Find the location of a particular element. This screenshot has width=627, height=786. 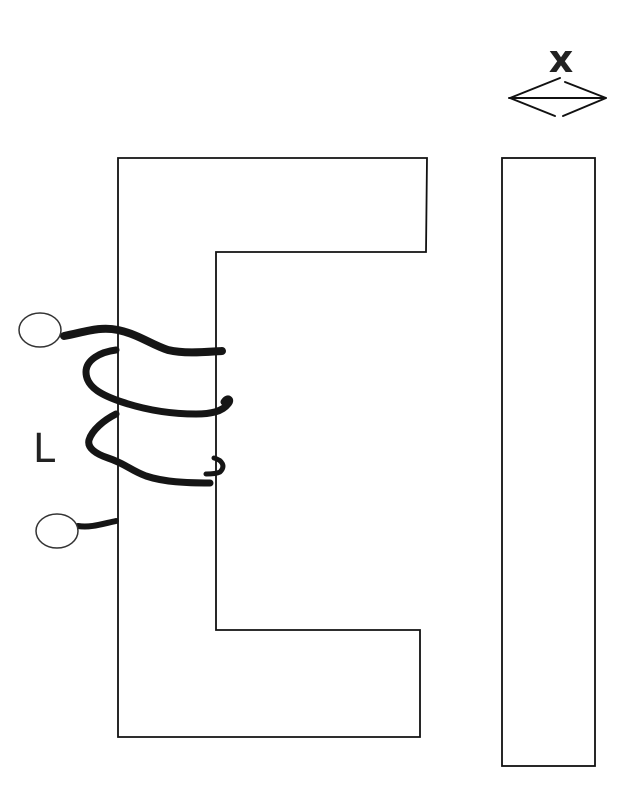

coil-winding is located at coordinates (147, 427).